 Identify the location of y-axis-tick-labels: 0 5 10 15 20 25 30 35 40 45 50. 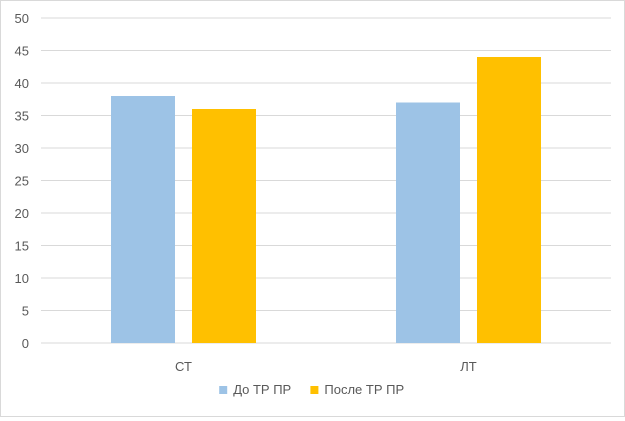
(22, 181).